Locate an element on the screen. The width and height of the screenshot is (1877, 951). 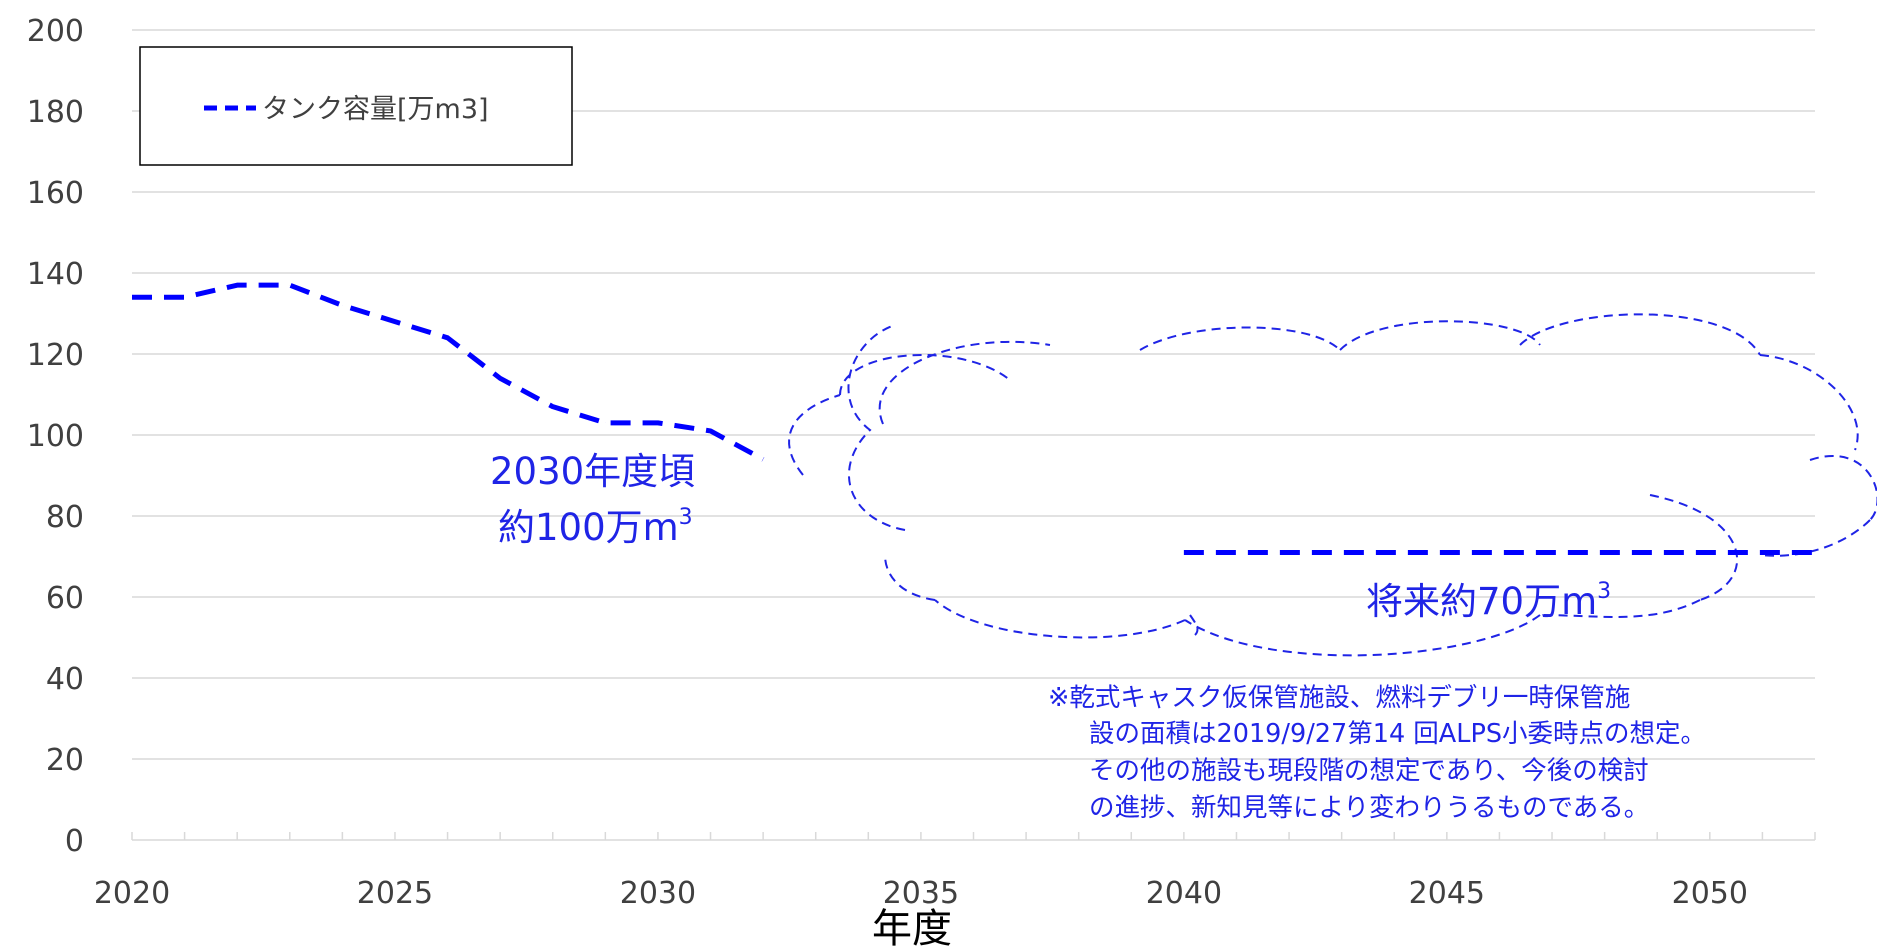
legend: タンク容量[万m3] is located at coordinates (356, 106).